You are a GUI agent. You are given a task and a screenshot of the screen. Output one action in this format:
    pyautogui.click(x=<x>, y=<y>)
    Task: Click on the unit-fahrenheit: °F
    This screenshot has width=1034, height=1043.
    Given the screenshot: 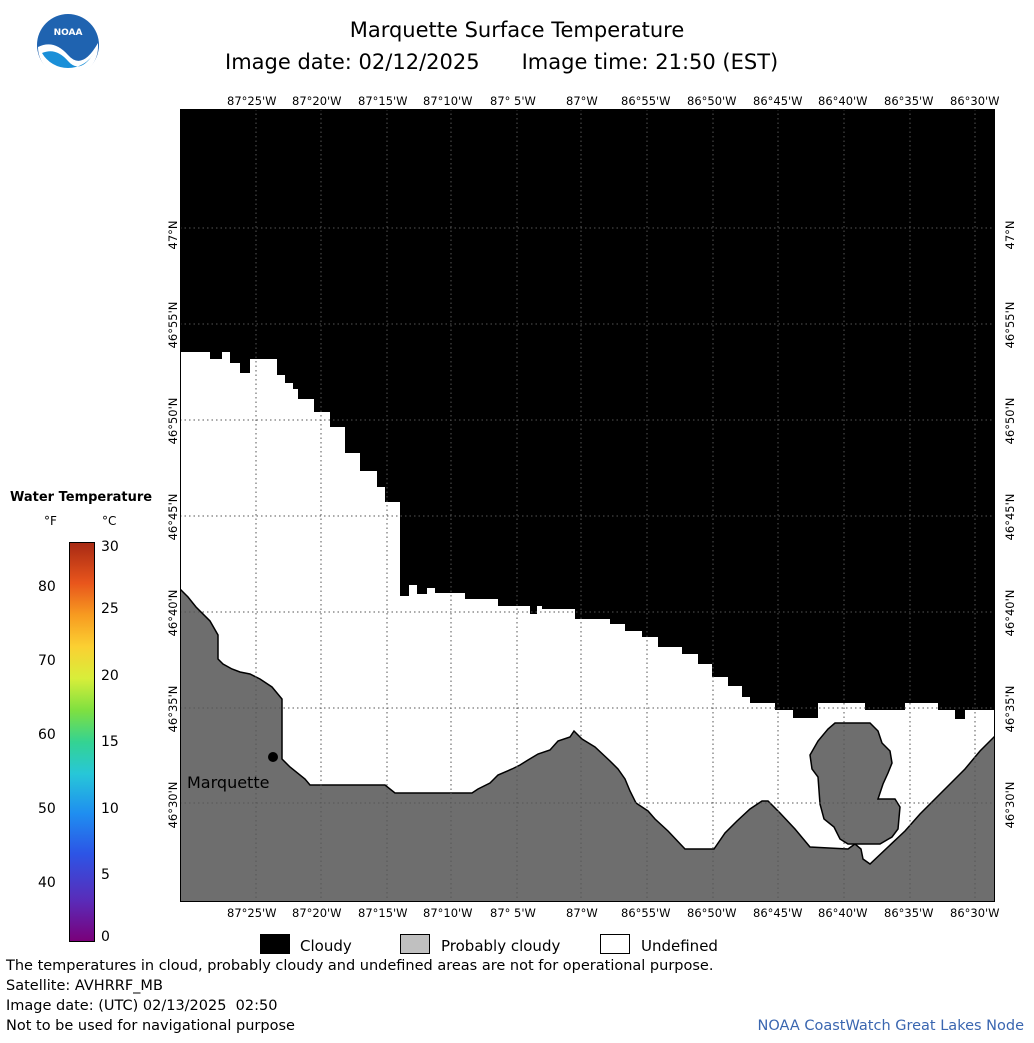 What is the action you would take?
    pyautogui.click(x=50, y=521)
    